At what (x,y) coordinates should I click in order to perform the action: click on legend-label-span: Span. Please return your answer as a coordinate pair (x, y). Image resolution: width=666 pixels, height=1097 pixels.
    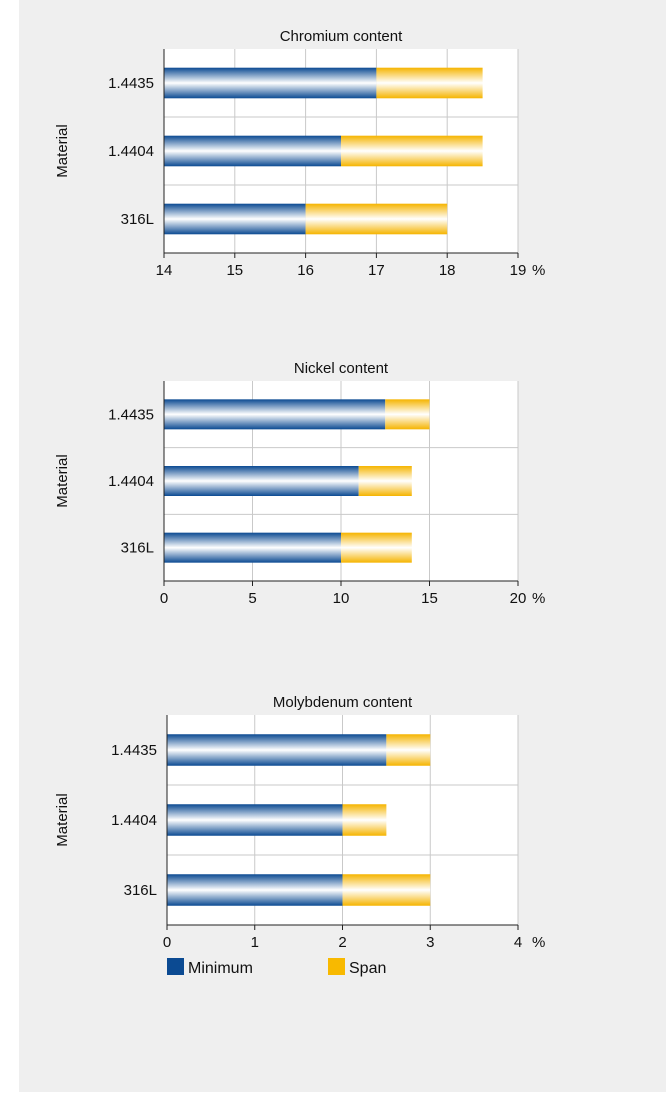
    Looking at the image, I should click on (367, 968).